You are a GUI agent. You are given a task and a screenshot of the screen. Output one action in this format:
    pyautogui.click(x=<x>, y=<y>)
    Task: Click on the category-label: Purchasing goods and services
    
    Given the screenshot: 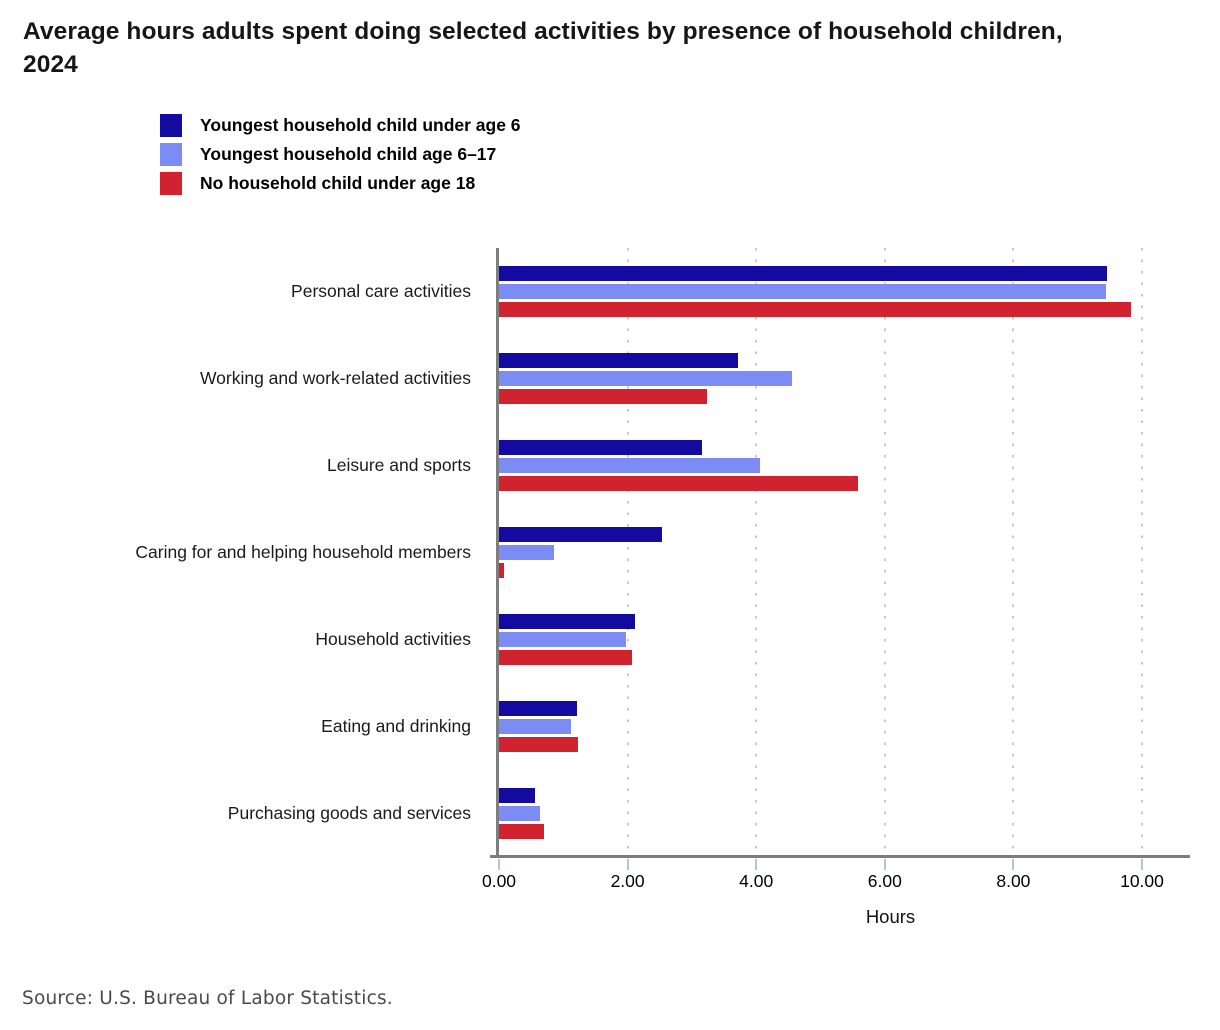 What is the action you would take?
    pyautogui.click(x=349, y=813)
    